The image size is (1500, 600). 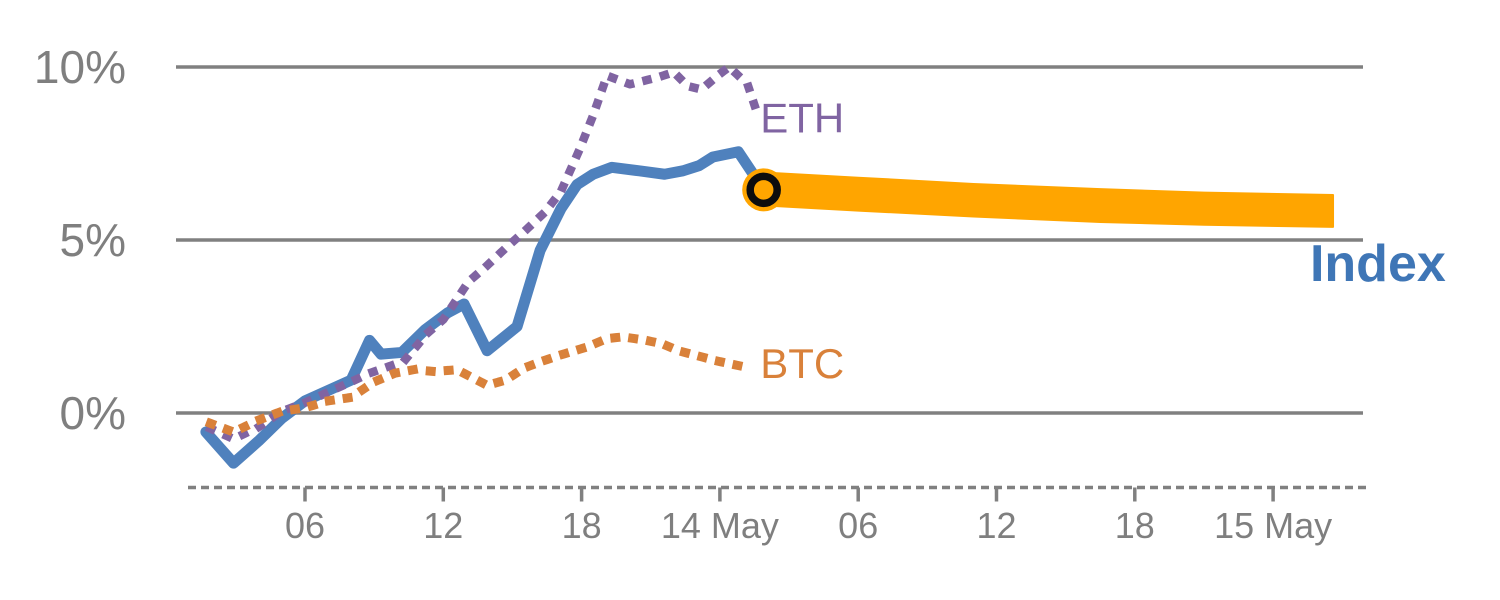 What do you see at coordinates (802, 363) in the screenshot?
I see `btc-label: BTC` at bounding box center [802, 363].